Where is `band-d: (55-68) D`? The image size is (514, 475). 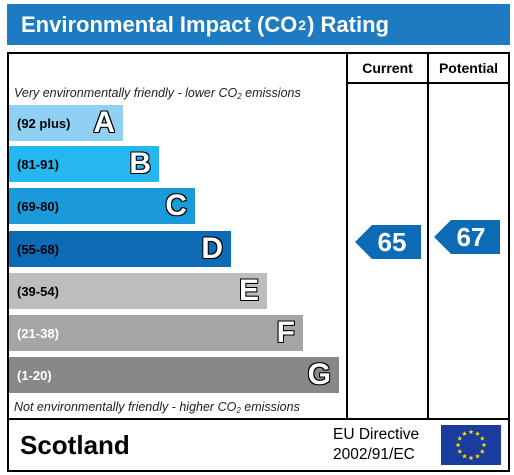 band-d: (55-68) D is located at coordinates (120, 249).